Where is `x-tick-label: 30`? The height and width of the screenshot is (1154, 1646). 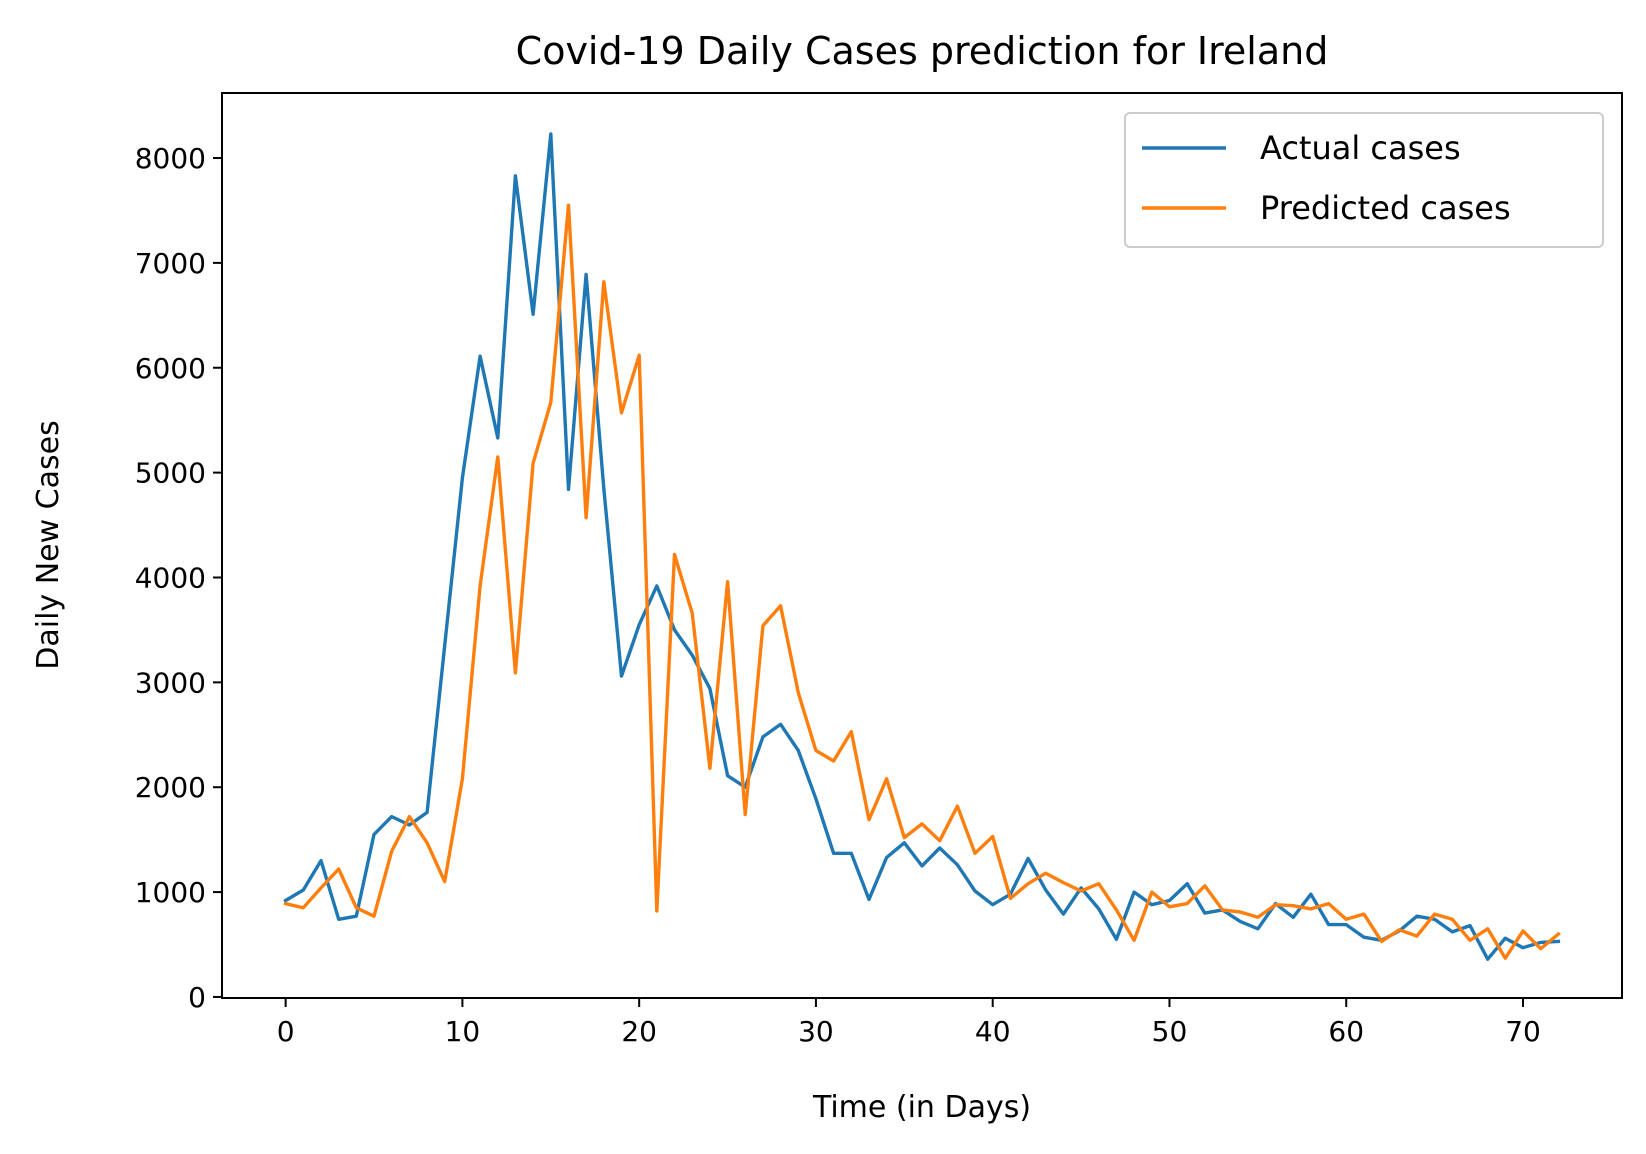 x-tick-label: 30 is located at coordinates (816, 1031).